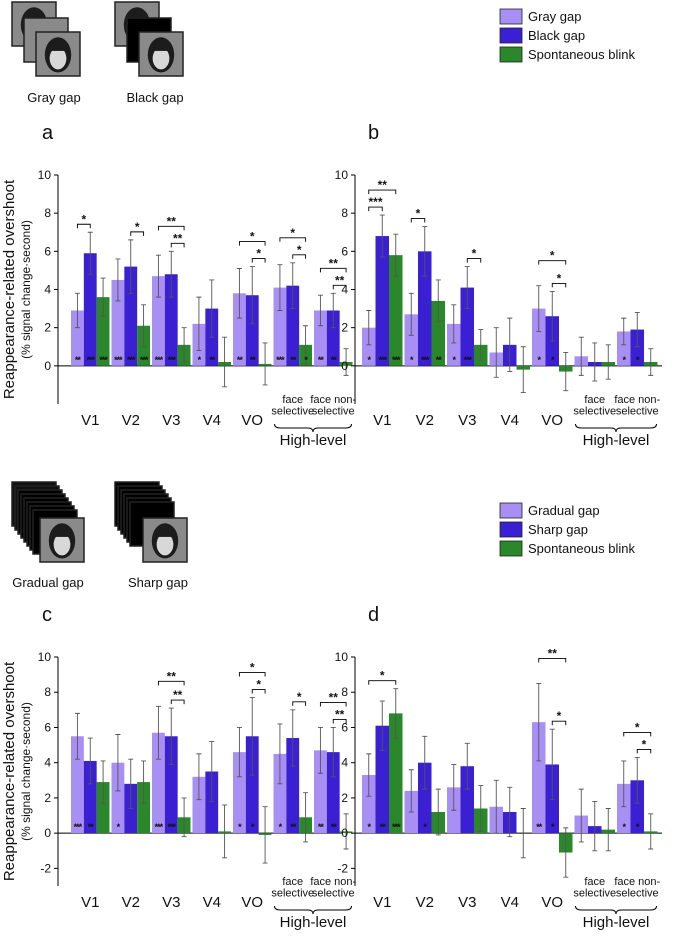  What do you see at coordinates (47, 833) in the screenshot?
I see `y-tick-label: 0` at bounding box center [47, 833].